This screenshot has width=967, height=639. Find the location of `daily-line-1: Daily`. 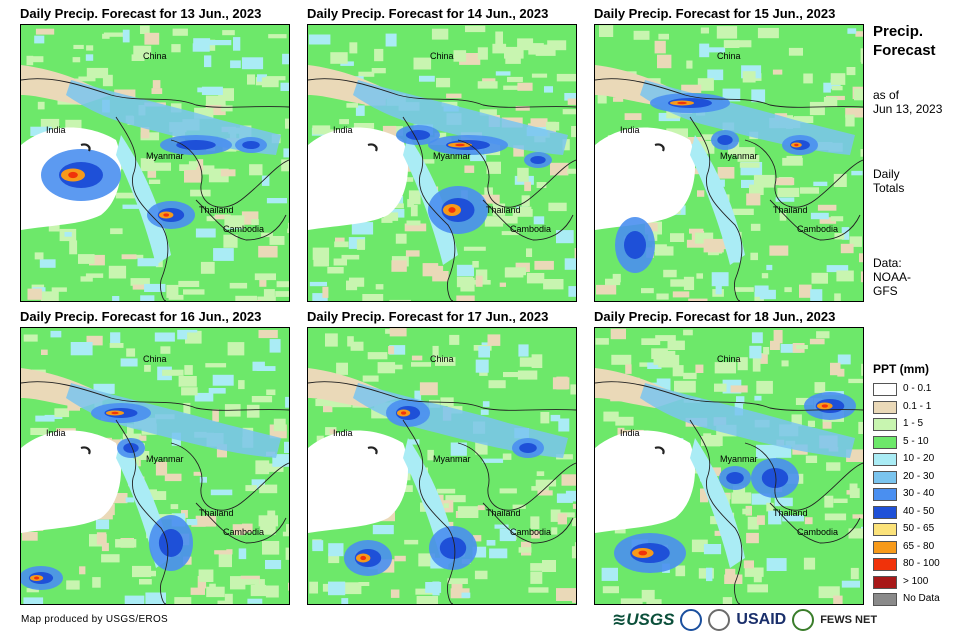

daily-line-1: Daily is located at coordinates (886, 174).